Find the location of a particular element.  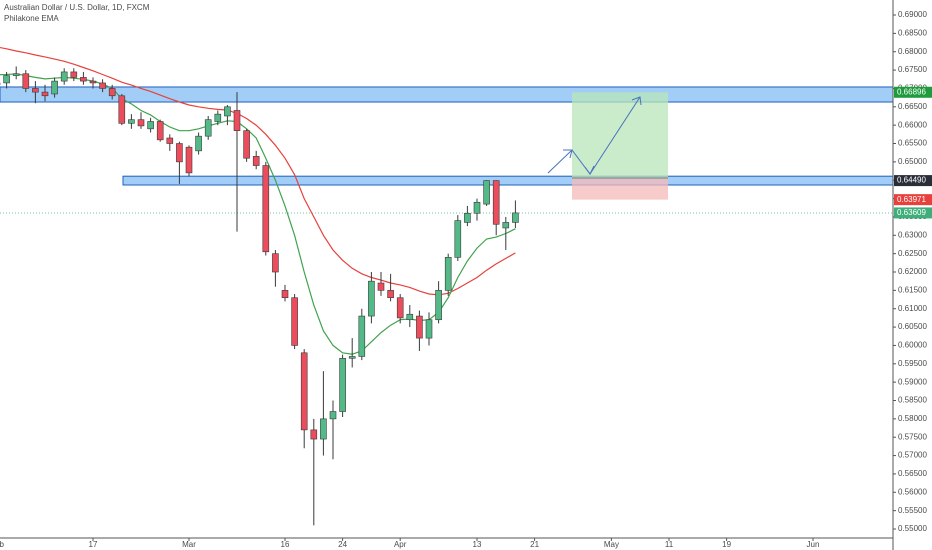

x-tick-label: 13 is located at coordinates (477, 544).